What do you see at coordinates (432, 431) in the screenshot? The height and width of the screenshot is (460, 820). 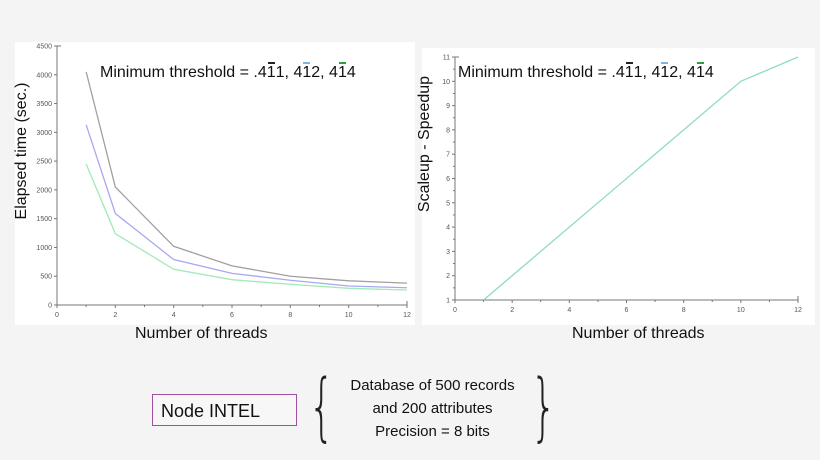 I see `description-line-3: Precision = 8 bits` at bounding box center [432, 431].